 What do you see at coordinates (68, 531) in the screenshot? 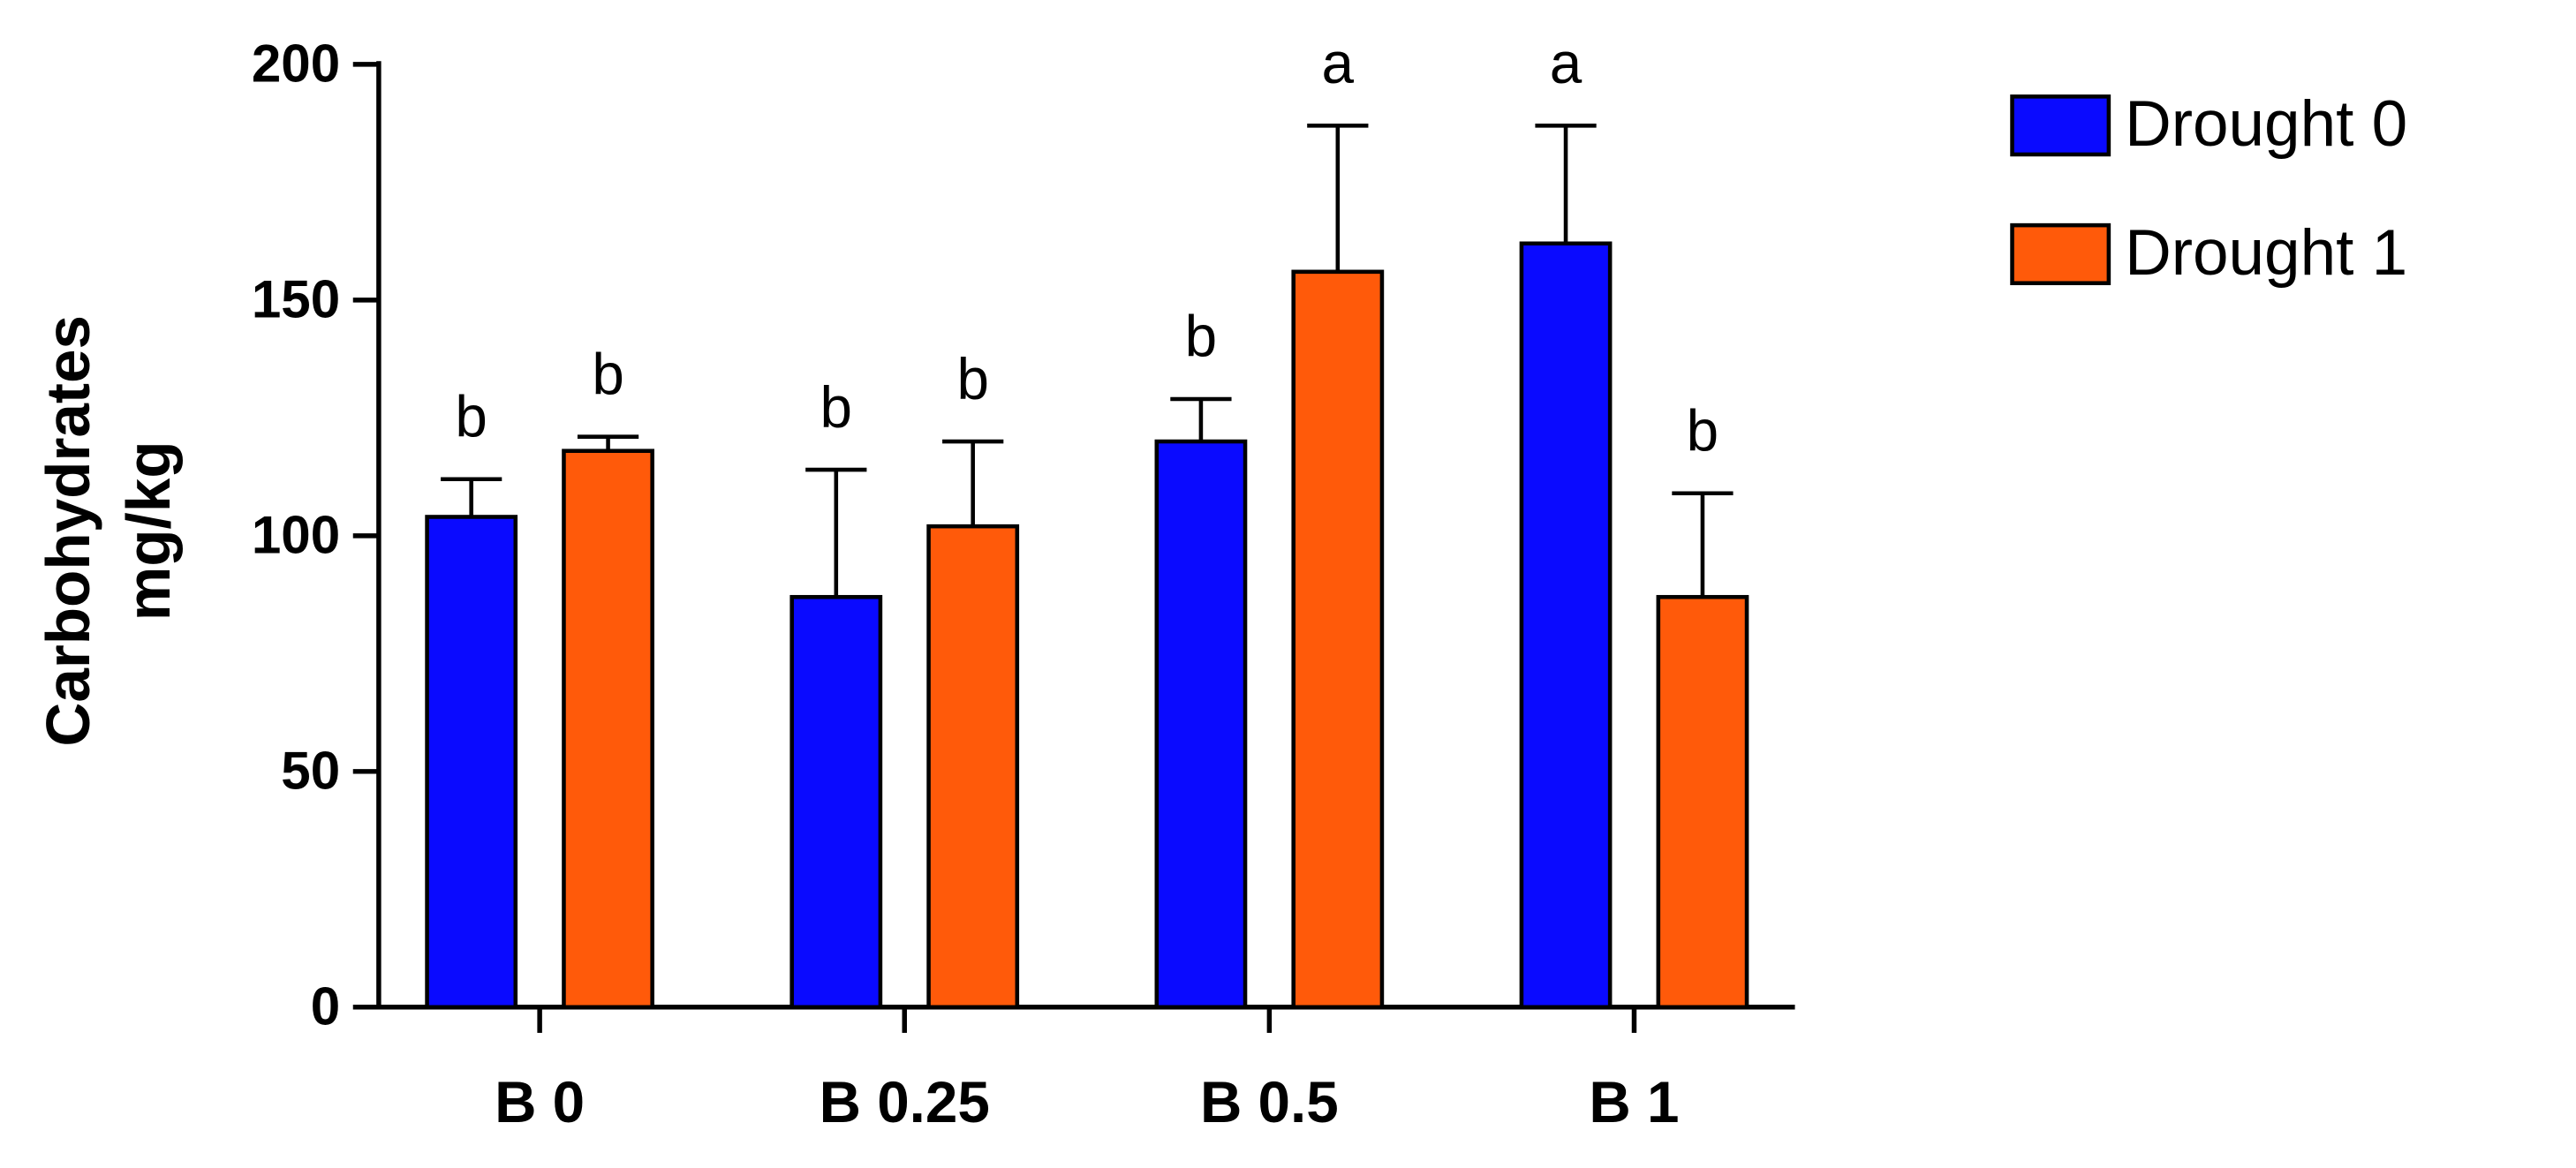
I see `y-axis-label: Carbohydrates` at bounding box center [68, 531].